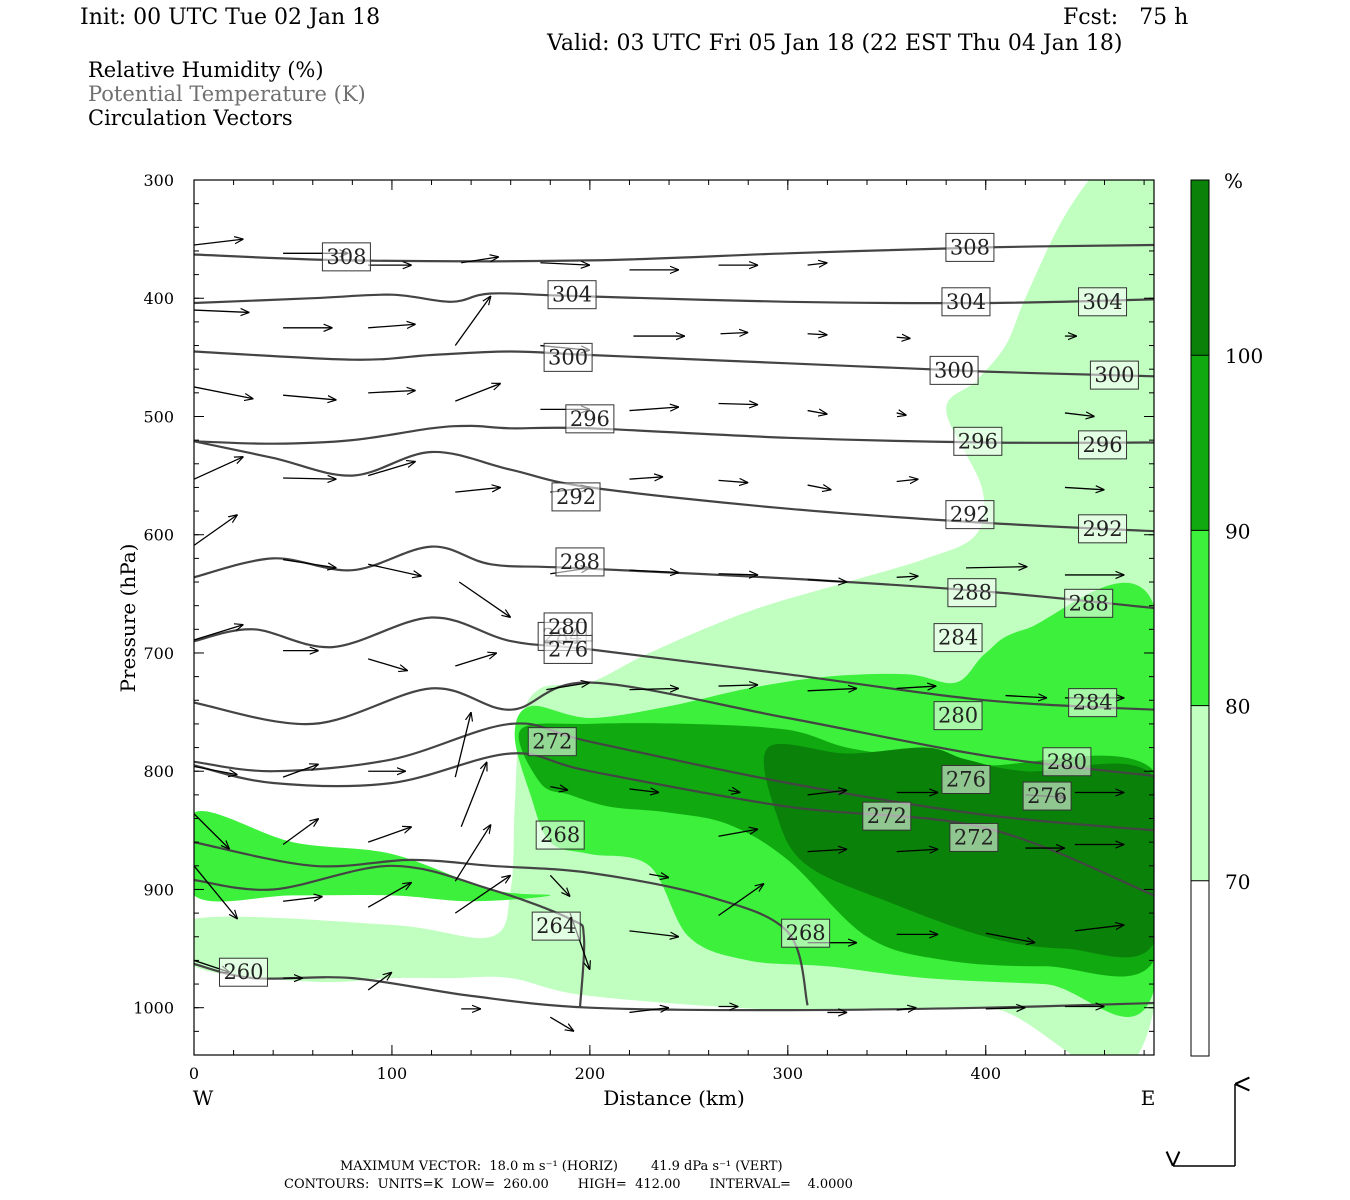 This screenshot has width=1350, height=1200. I want to click on contour-label-292: 292, so click(970, 515).